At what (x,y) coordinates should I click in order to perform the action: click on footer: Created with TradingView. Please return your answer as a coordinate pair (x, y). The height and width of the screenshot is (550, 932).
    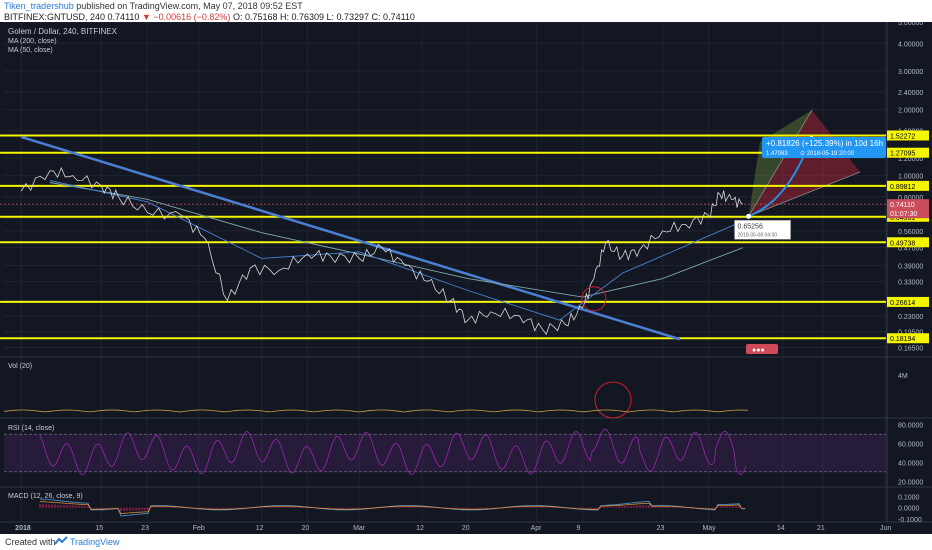
    Looking at the image, I should click on (466, 542).